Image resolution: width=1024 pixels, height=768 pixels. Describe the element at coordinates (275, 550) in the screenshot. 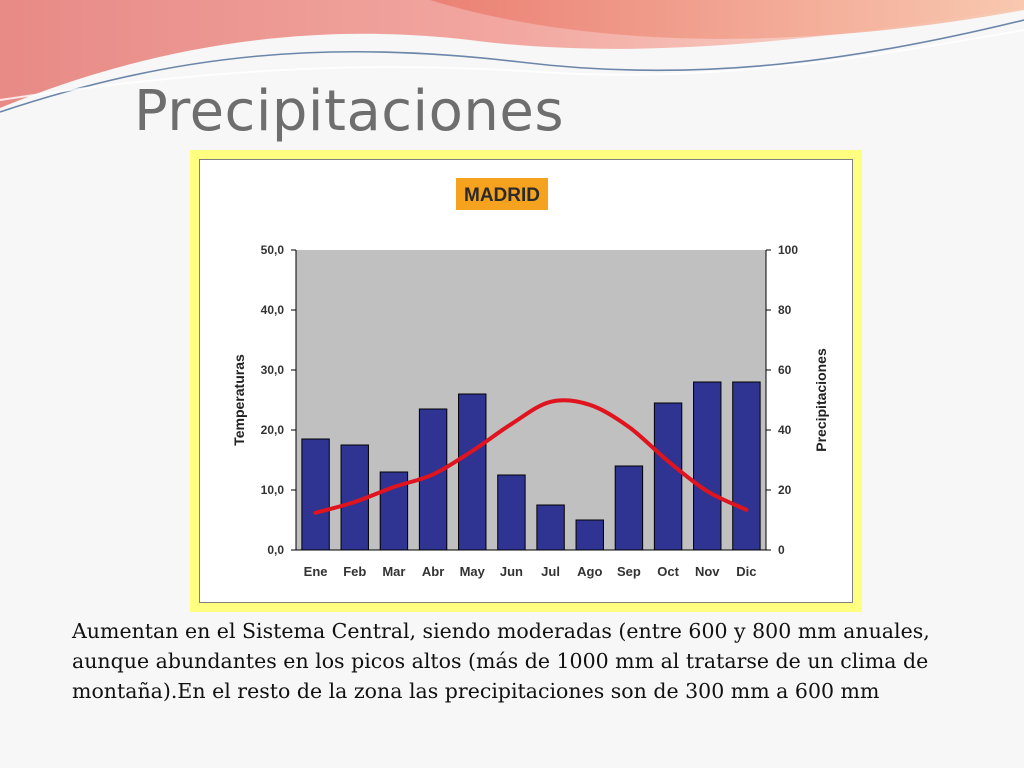

I see `left-tick-label: 0,0` at that location.